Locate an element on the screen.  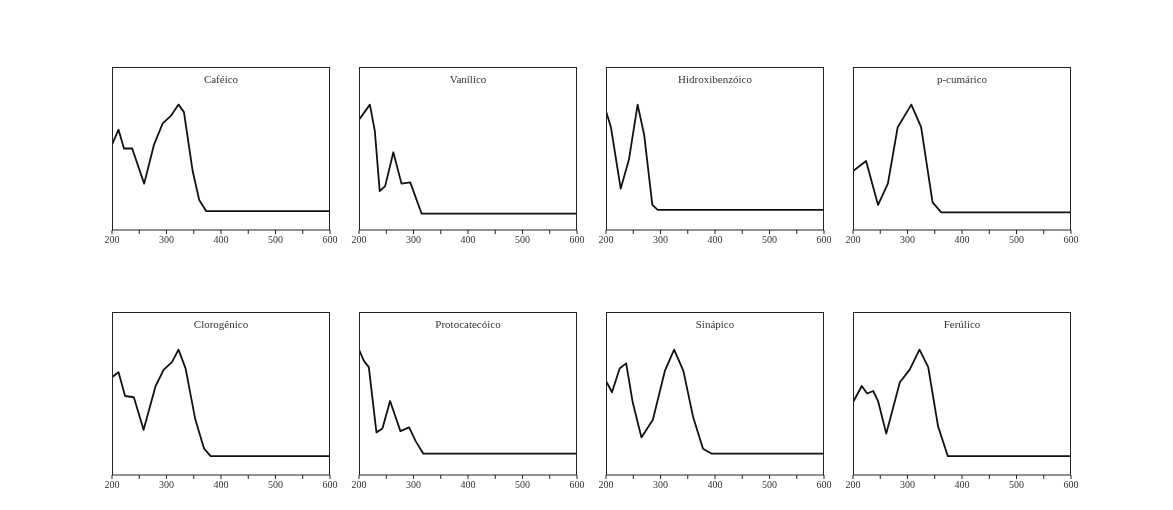
chart-title: Clorogênico is located at coordinates (221, 324).